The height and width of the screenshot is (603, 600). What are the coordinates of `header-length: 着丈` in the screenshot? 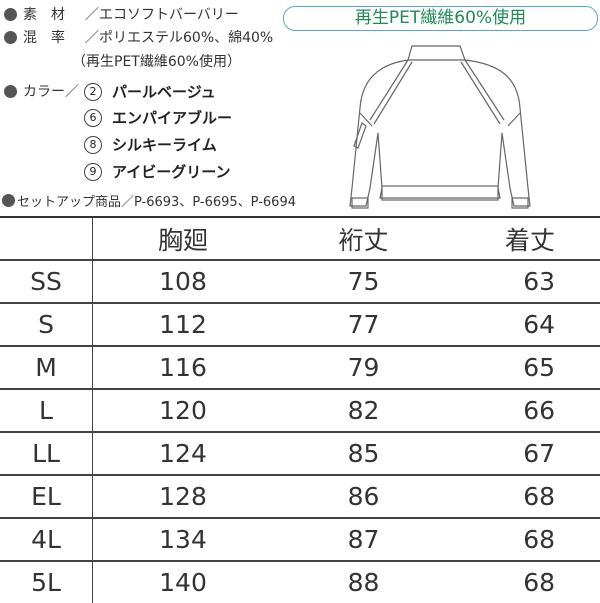 It's located at (523, 238).